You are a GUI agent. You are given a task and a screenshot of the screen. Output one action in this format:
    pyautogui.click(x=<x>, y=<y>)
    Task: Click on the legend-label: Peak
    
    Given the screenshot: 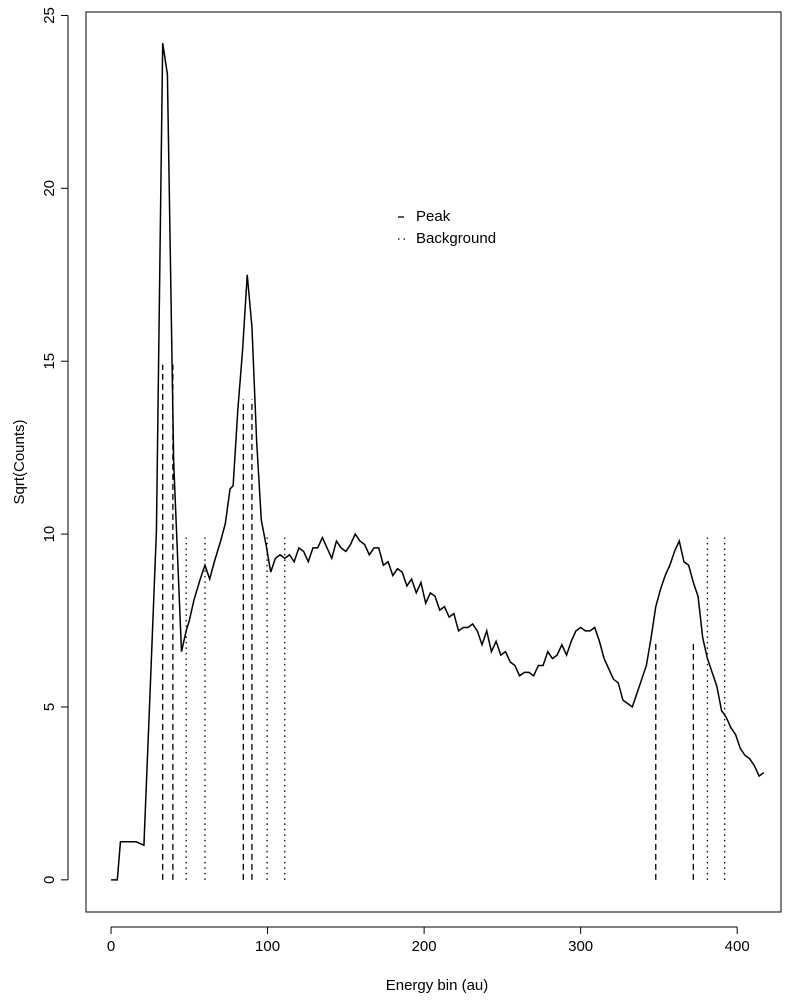 What is the action you would take?
    pyautogui.click(x=433, y=216)
    